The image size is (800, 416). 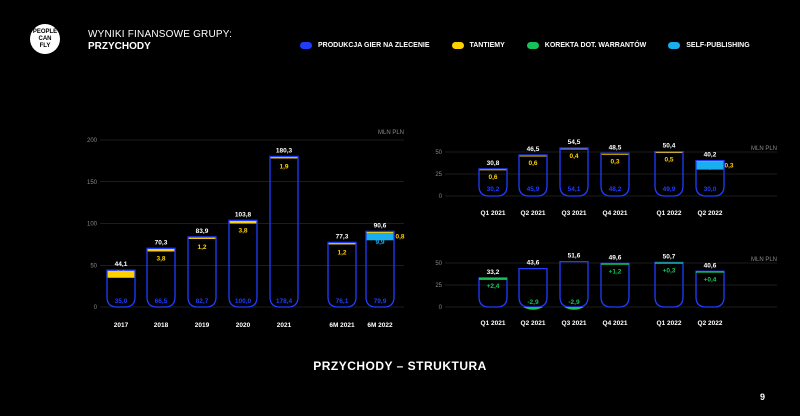 I want to click on legend-item-royalties: TANTIEMY, so click(x=478, y=45).